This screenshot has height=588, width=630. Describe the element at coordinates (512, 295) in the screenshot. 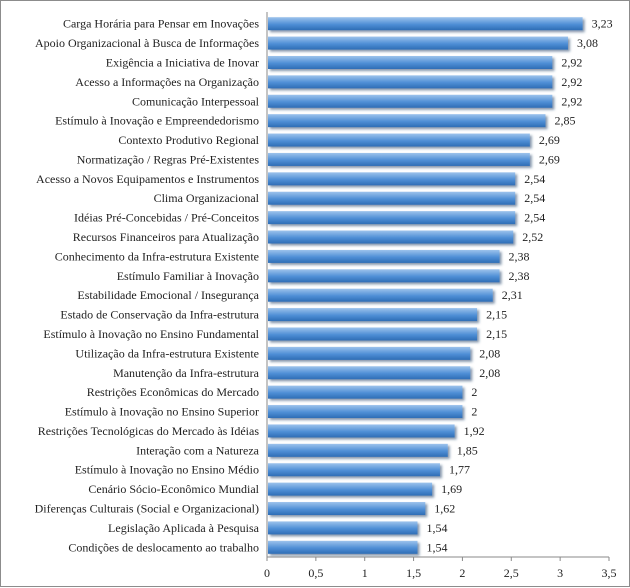

I see `value-label: 2,31` at that location.